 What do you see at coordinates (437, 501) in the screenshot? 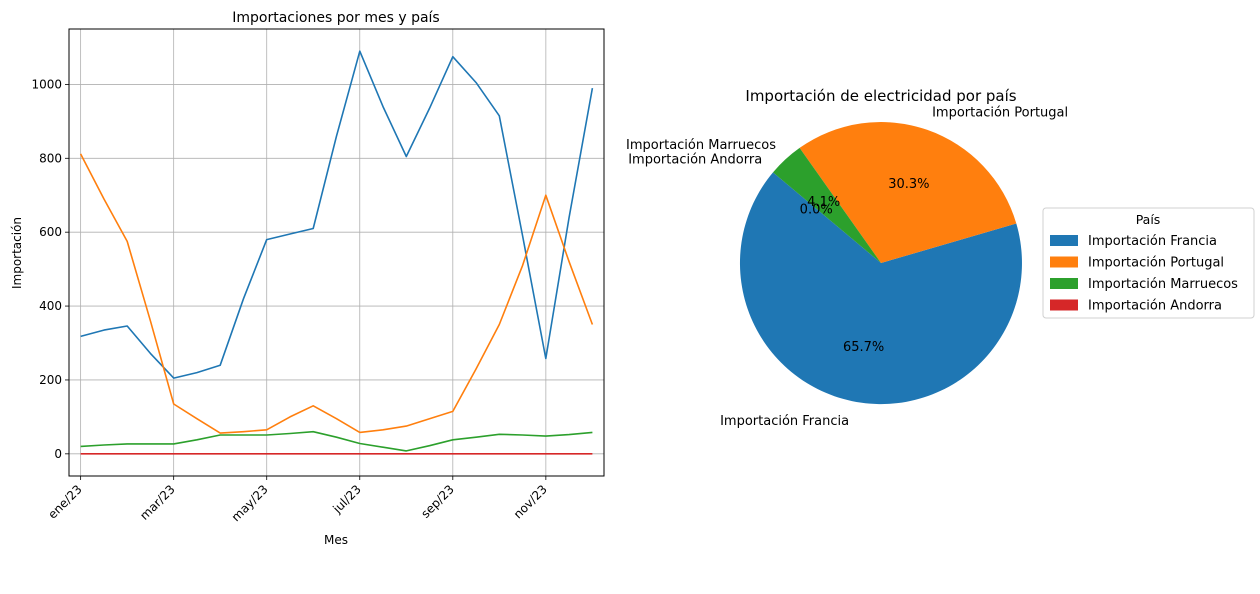
I see `x-tick-label: sep/23` at bounding box center [437, 501].